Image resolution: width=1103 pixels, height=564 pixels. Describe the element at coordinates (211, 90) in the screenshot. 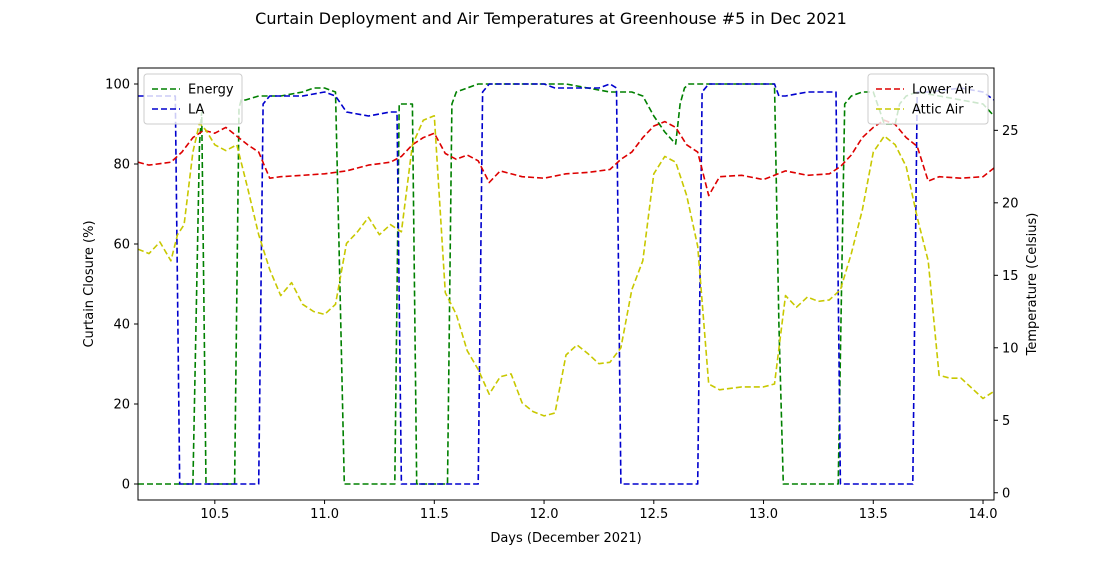

I see `legend-label-energy: Energy` at that location.